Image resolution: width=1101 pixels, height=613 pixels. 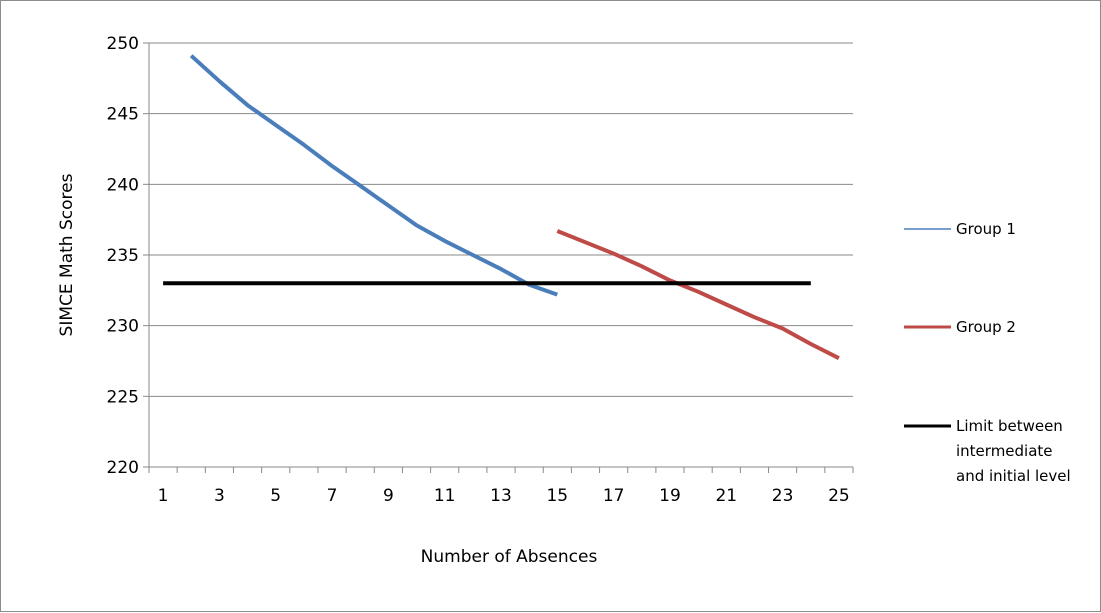 I want to click on x-tick-label: 11, so click(x=445, y=496).